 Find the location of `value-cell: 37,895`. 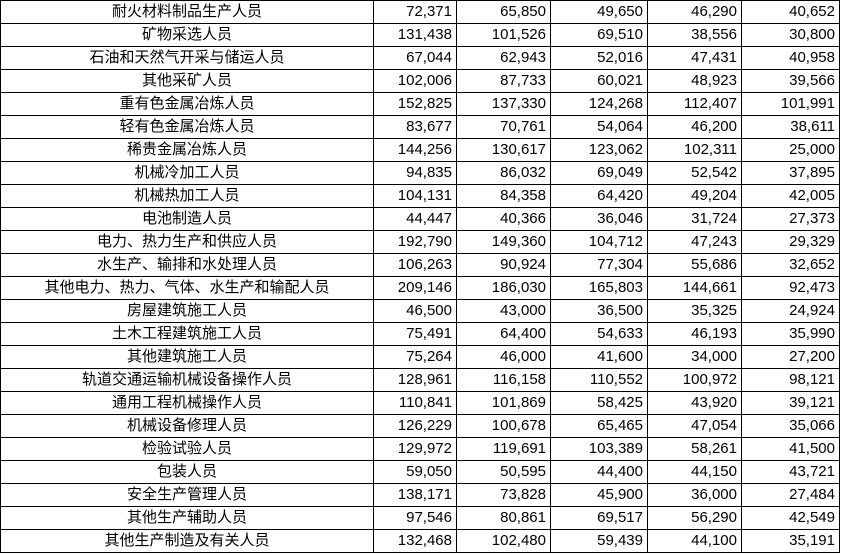

value-cell: 37,895 is located at coordinates (790, 173).